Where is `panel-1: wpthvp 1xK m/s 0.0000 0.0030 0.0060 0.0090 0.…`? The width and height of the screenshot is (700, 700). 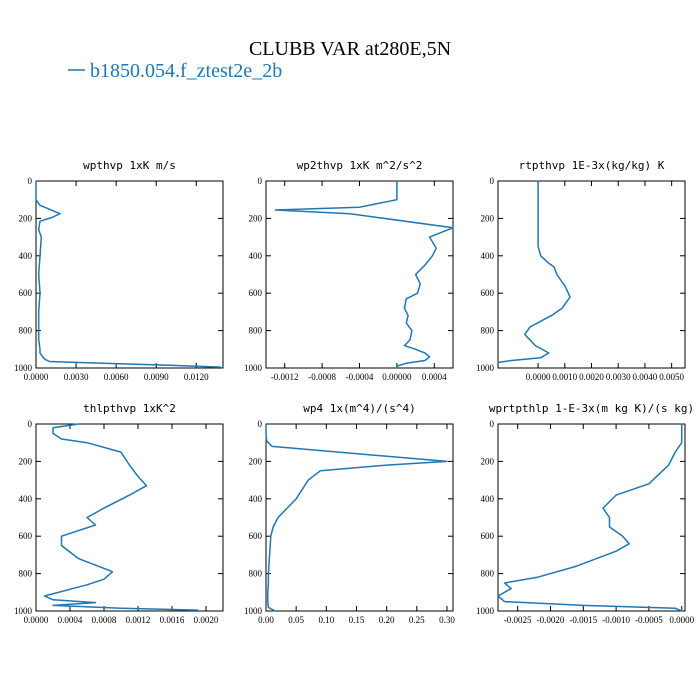
panel-1: wpthvp 1xK m/s 0.0000 0.0030 0.0060 0.0090 0.… is located at coordinates (119, 270).